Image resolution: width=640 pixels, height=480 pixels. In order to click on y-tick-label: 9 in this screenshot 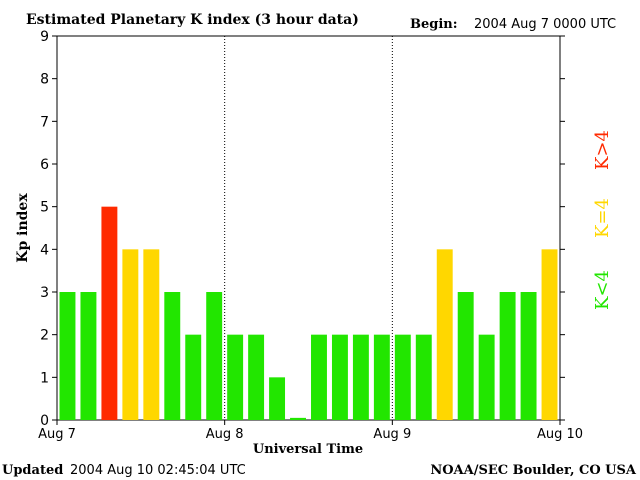, I will do `click(44, 37)`.